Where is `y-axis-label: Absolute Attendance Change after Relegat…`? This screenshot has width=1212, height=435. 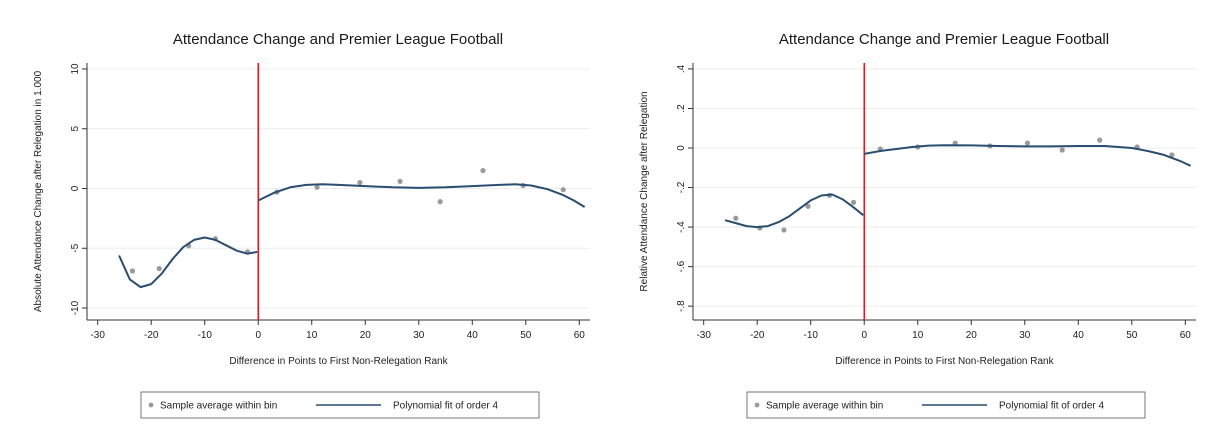 y-axis-label: Absolute Attendance Change after Relegat… is located at coordinates (38, 191).